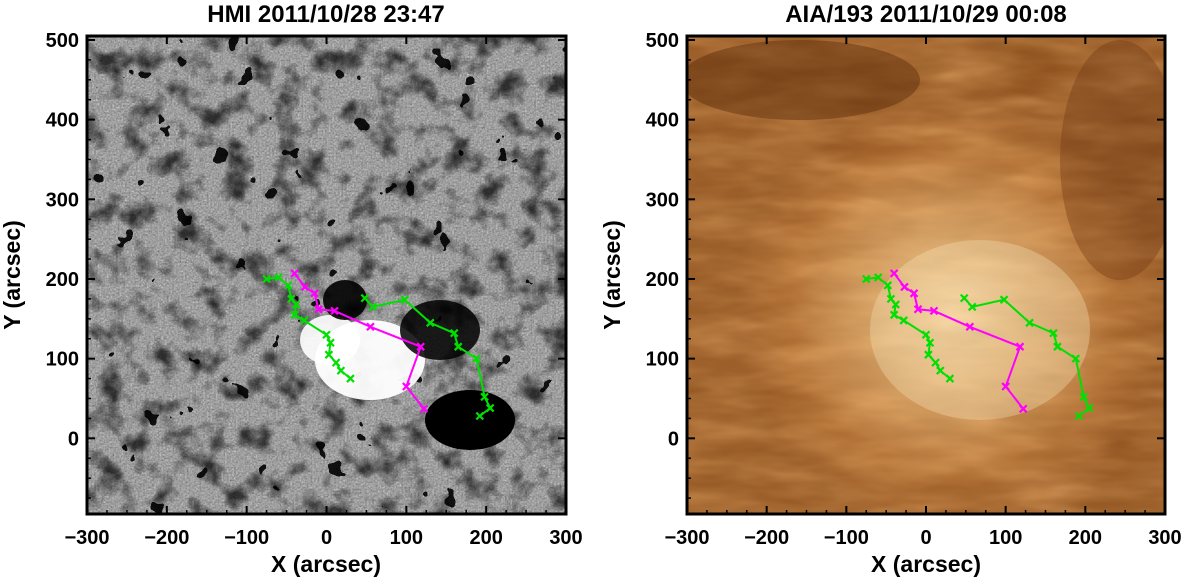 This screenshot has width=1186, height=578. I want to click on aia-xtick-label: −300, so click(686, 538).